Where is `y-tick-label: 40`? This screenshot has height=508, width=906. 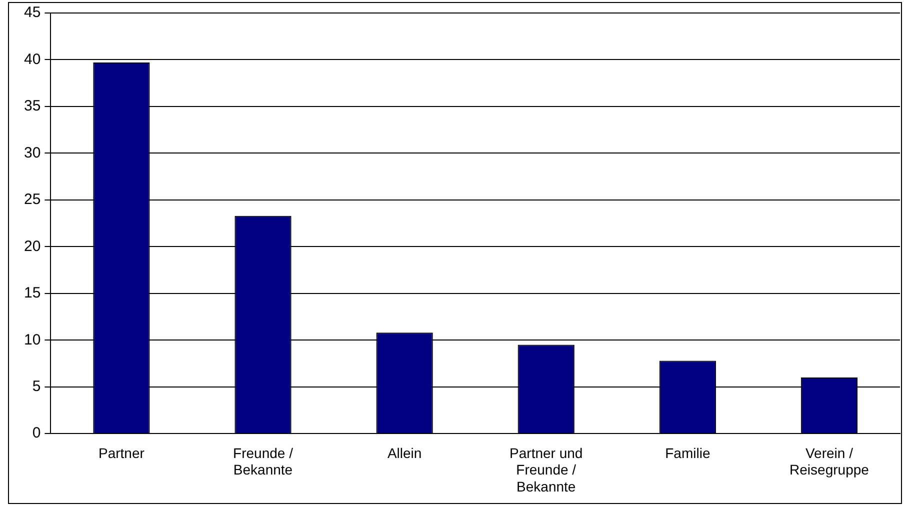 y-tick-label: 40 is located at coordinates (32, 59).